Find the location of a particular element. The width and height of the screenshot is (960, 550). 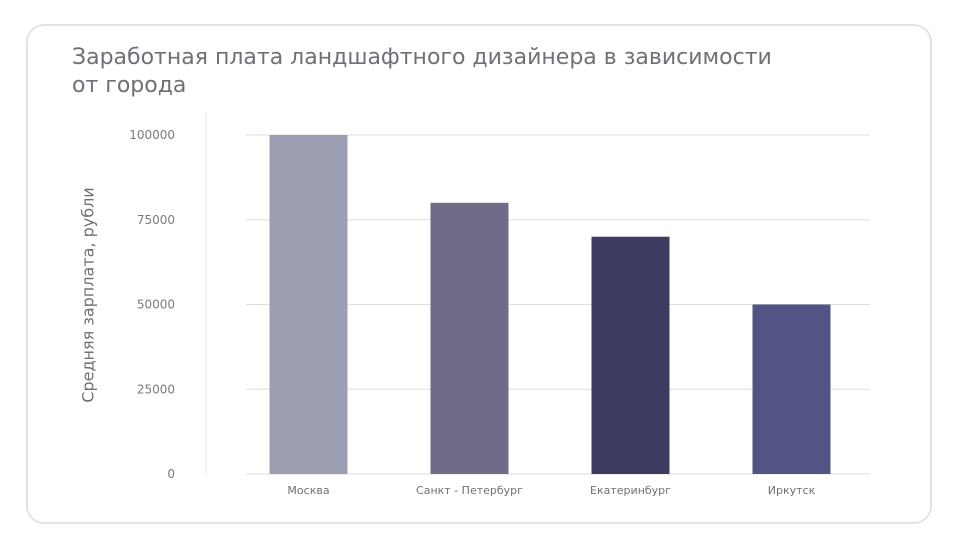

x-tick-label: Иркутск is located at coordinates (792, 490).